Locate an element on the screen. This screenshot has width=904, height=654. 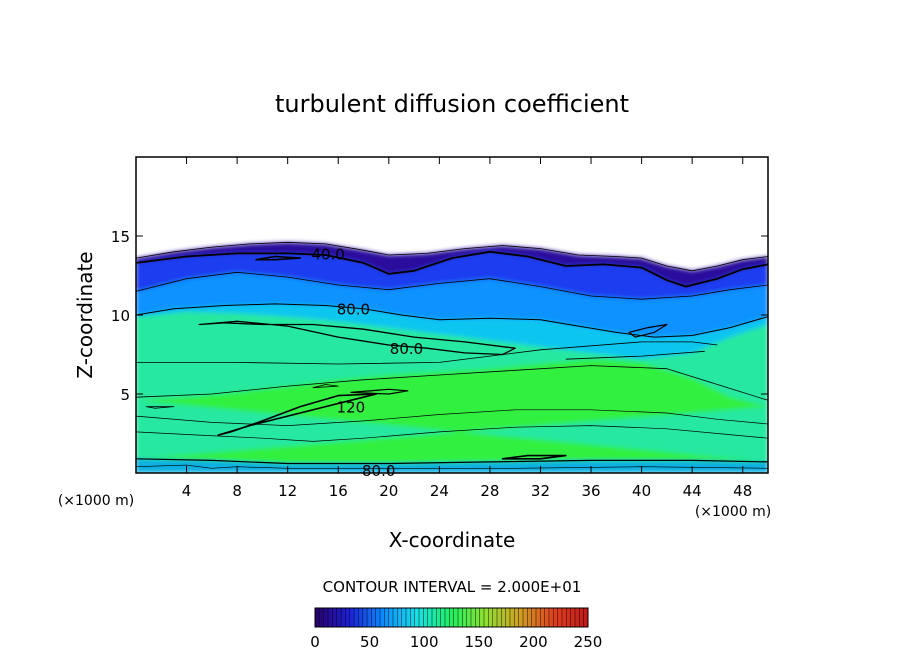
contour-label: 40.0 is located at coordinates (327, 254).